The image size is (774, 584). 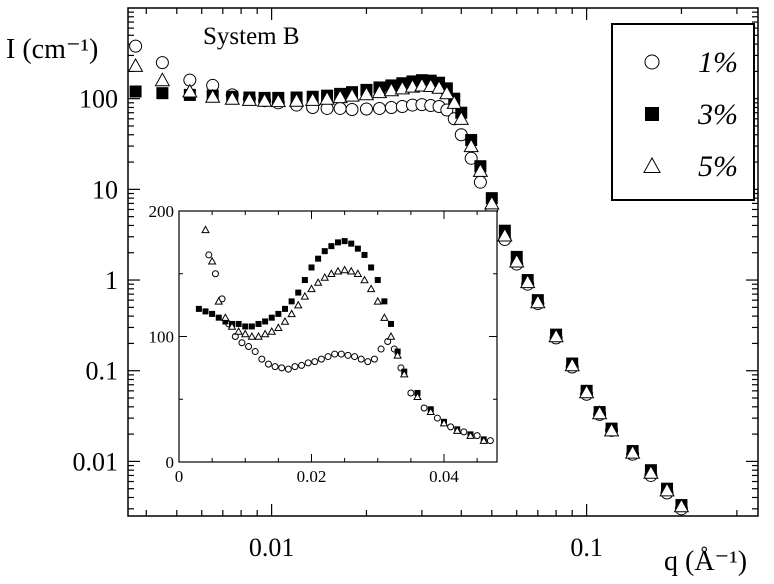 I want to click on x-axis-label: q (Å⁻¹), so click(x=705, y=561).